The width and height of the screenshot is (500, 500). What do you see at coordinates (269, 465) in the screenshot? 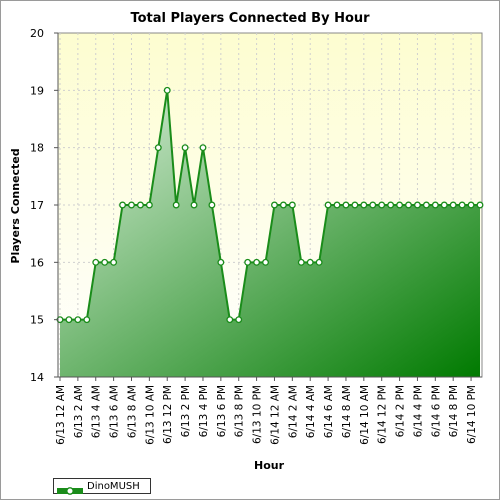
I see `x-axis-label: Hour` at bounding box center [269, 465].